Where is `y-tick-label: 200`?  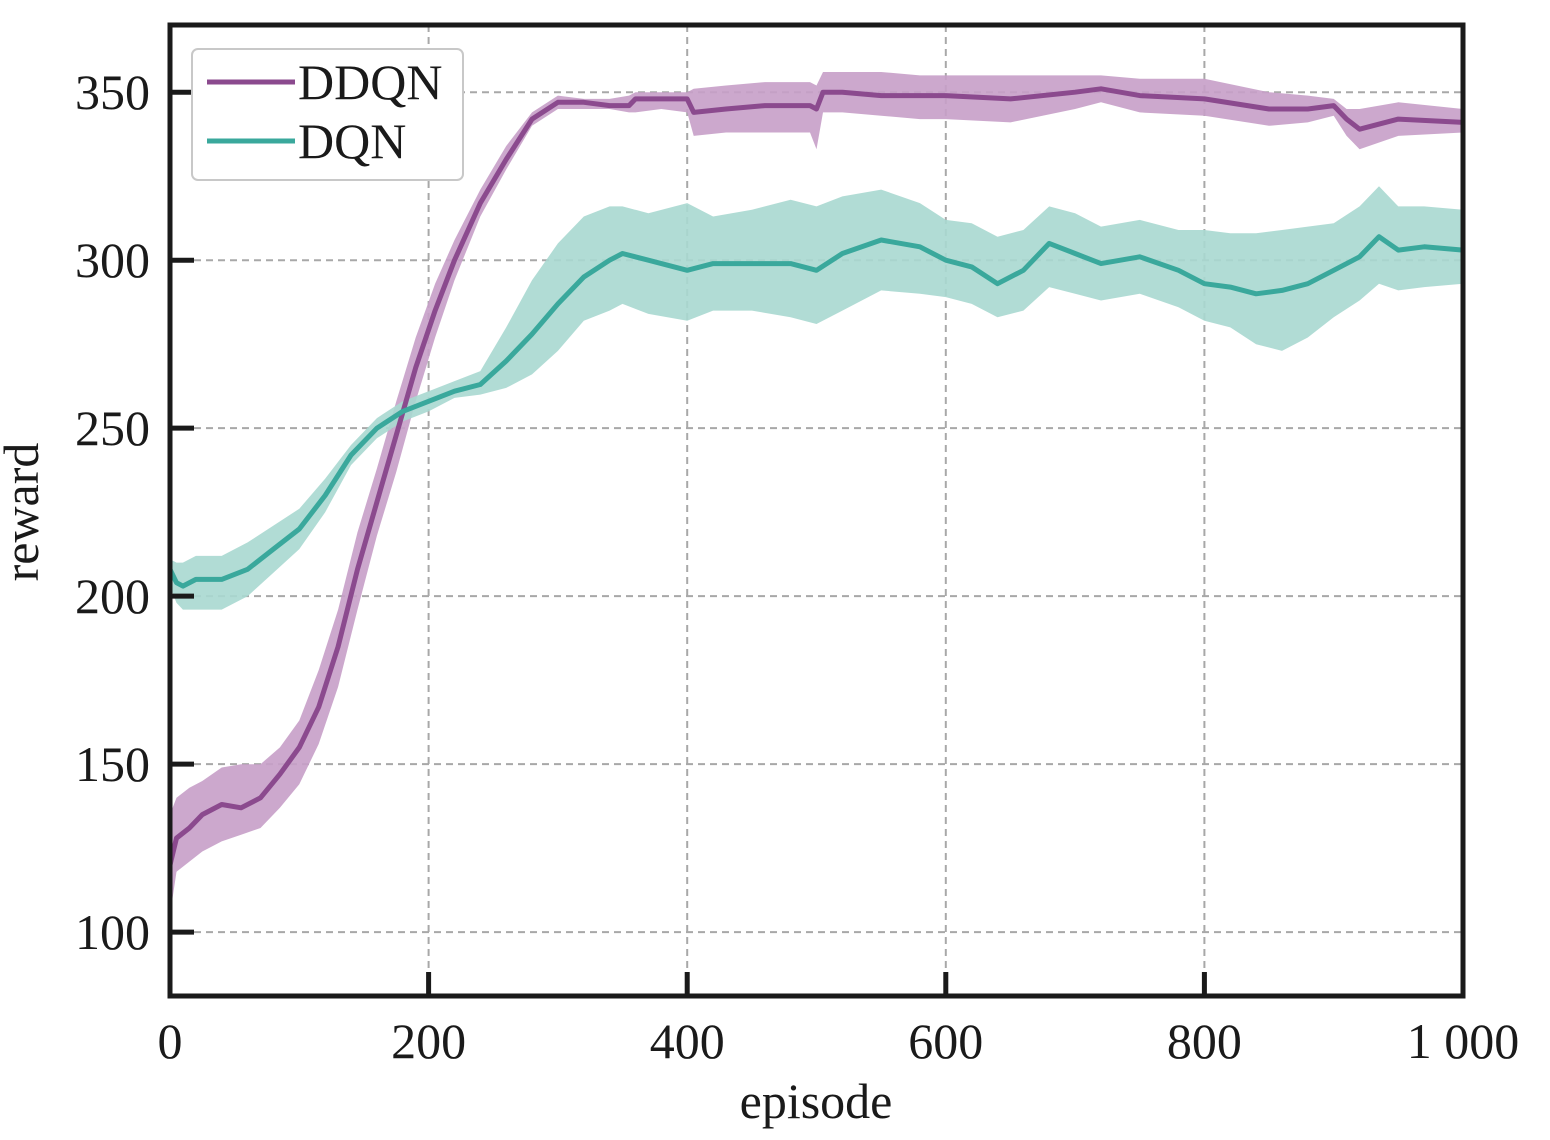 y-tick-label: 200 is located at coordinates (112, 596).